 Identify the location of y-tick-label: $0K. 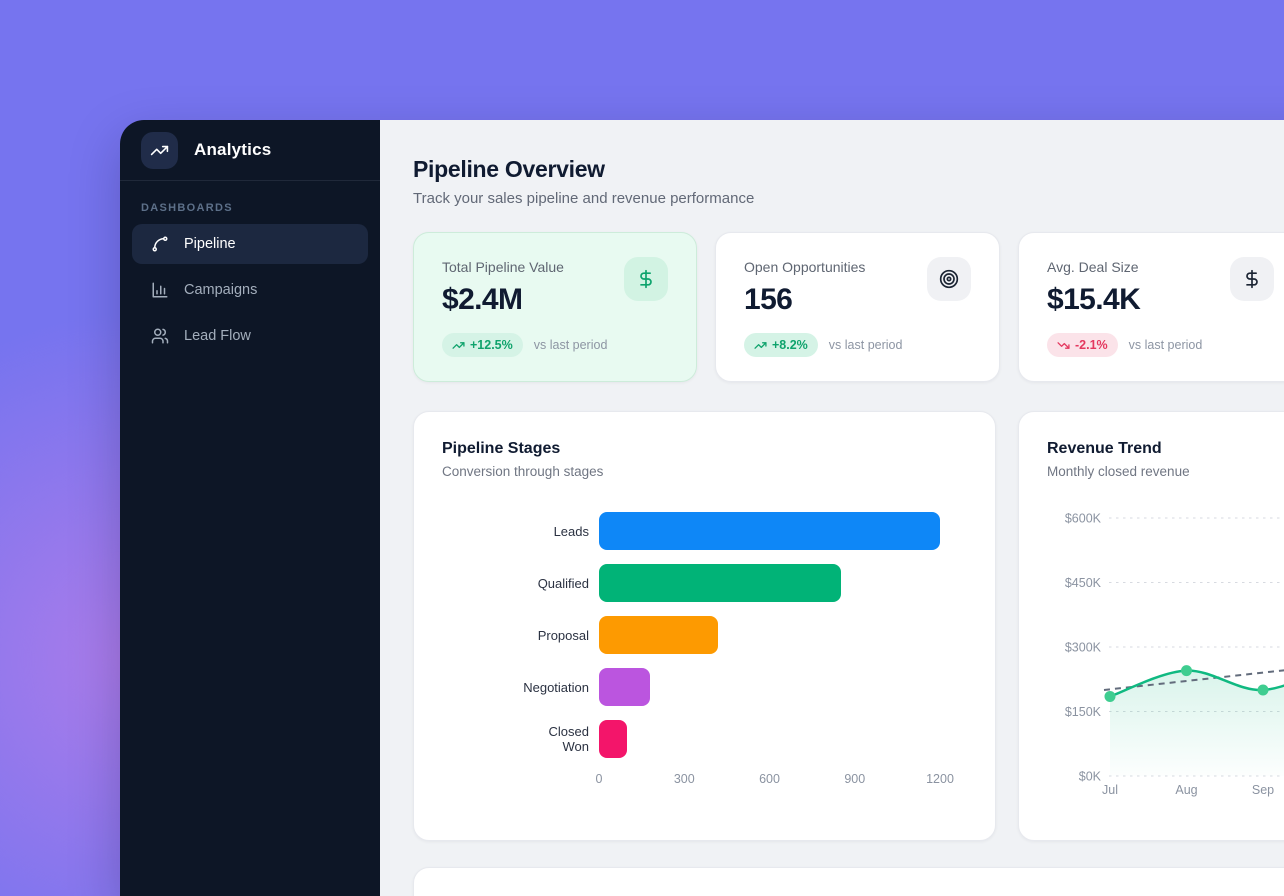
(1090, 777).